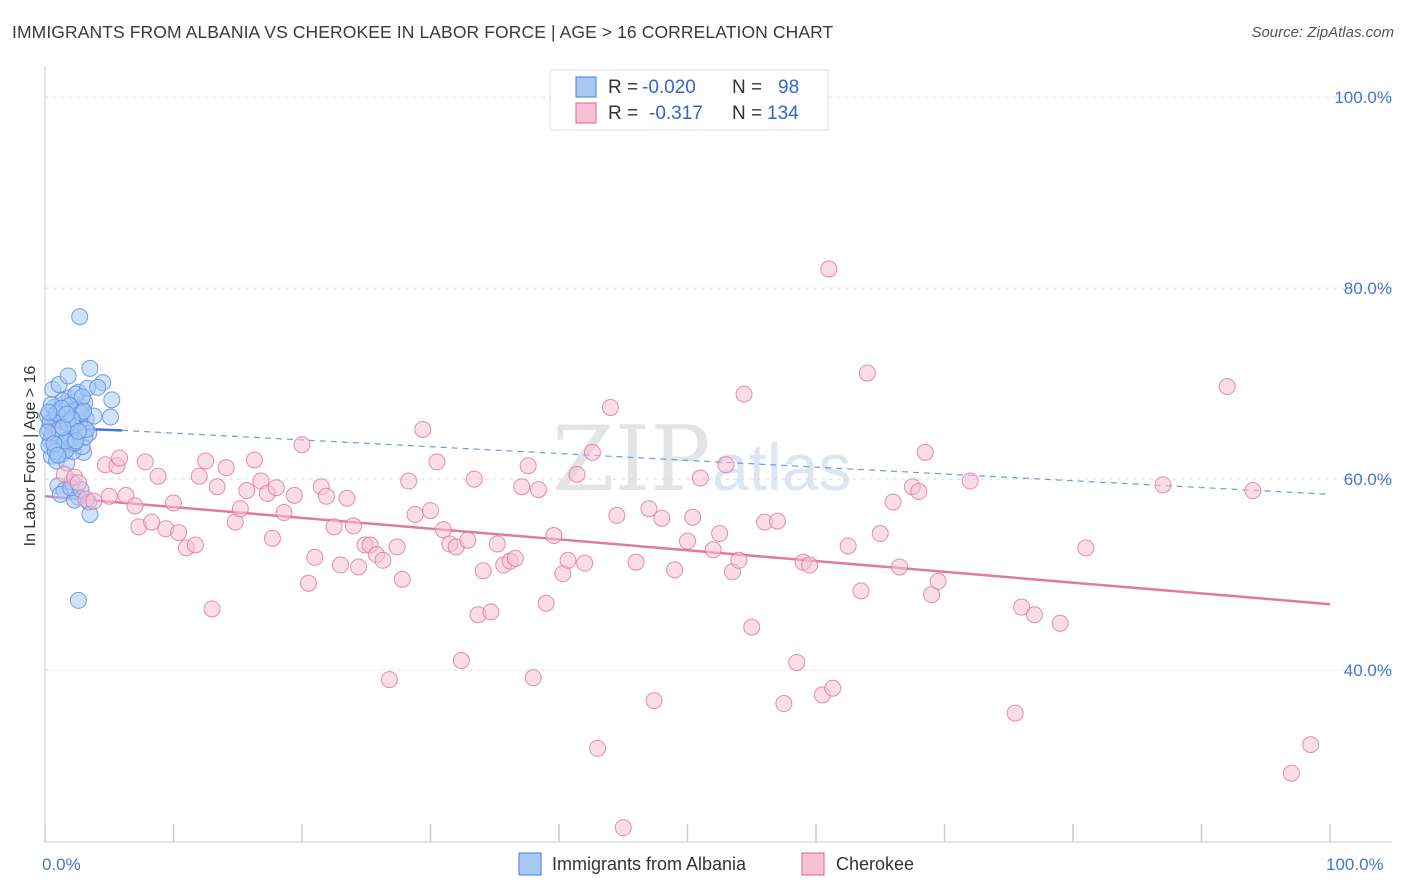 The width and height of the screenshot is (1406, 892). I want to click on correlation-legend: R = -0.020 N = 98 R = -0.317 N = 134, so click(689, 100).